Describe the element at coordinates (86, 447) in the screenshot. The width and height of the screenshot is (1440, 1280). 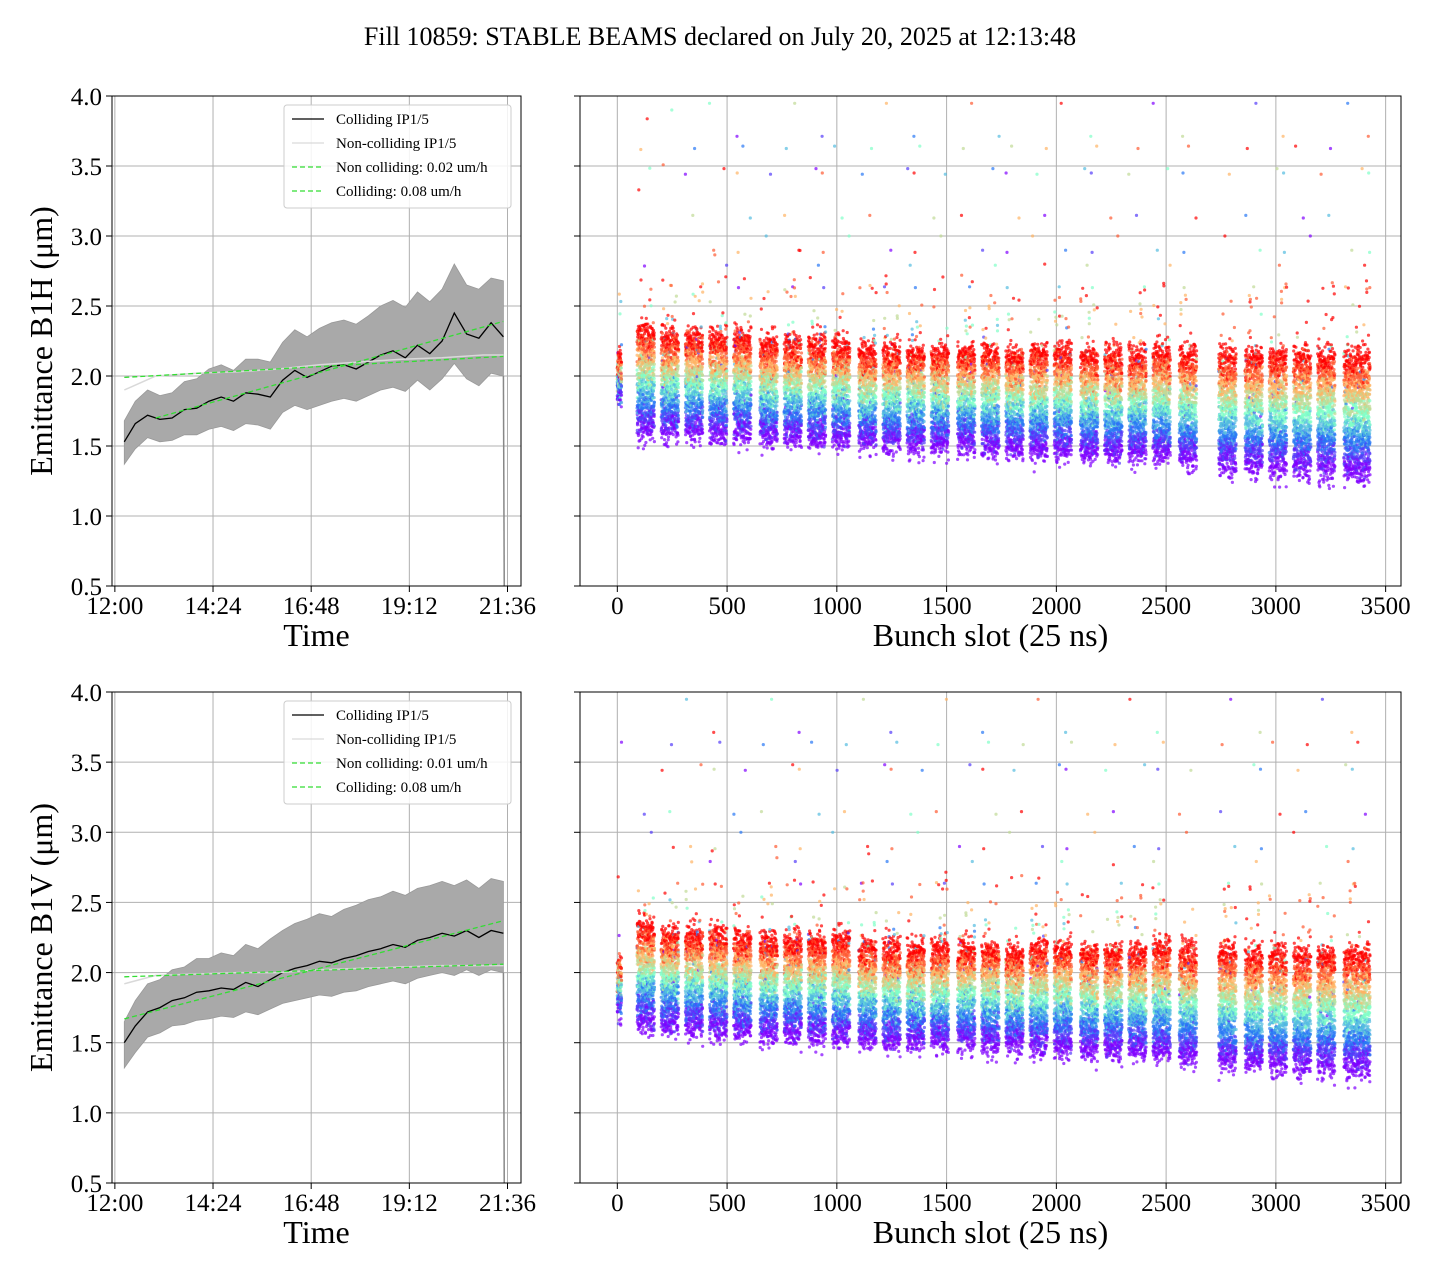
I see `y-tick-label: 1.5` at that location.